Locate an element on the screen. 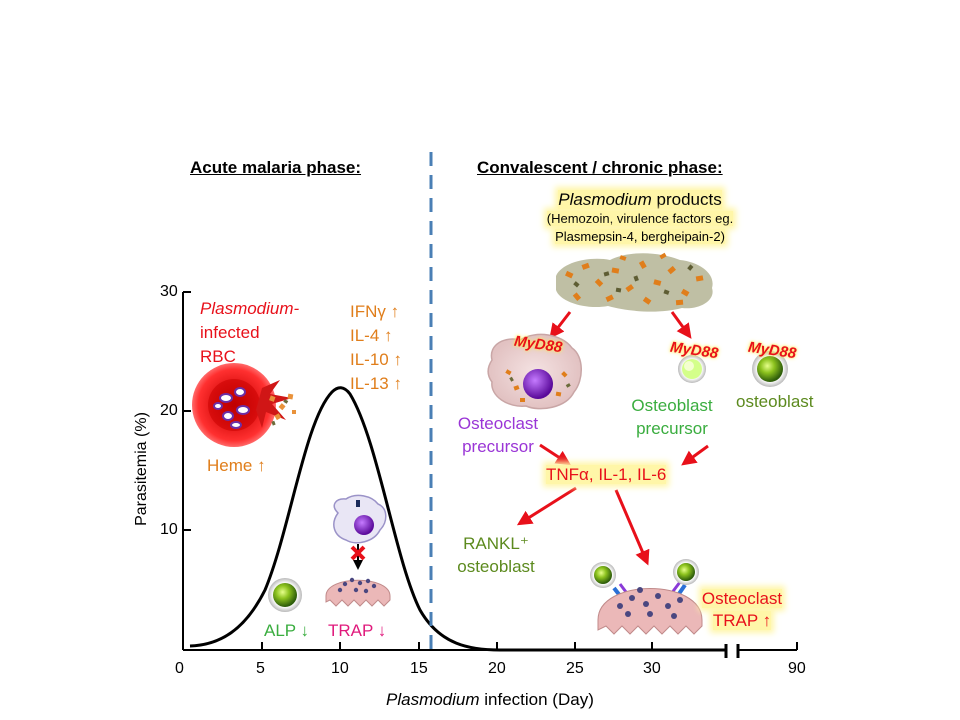  products-title: Plasmodium products is located at coordinates (640, 199).